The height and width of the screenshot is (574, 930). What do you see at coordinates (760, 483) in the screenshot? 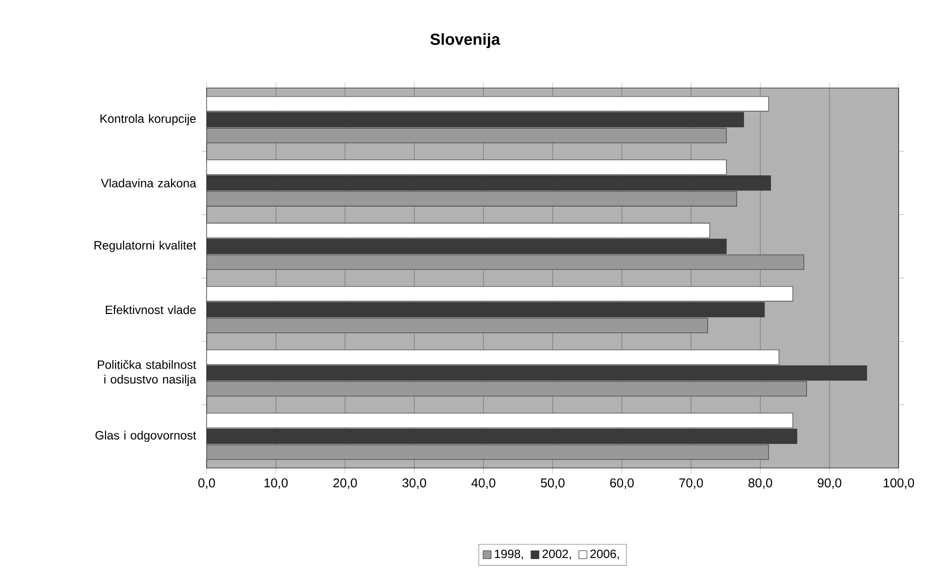
I see `x-tick-label: 80,0` at bounding box center [760, 483].